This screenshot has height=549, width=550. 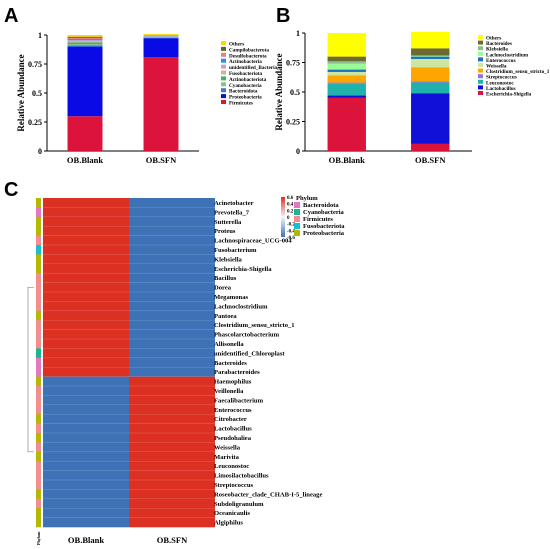 I want to click on heatmap-row-label: Roseobacter_clade_CHAB-I-5_lineage, so click(x=268, y=494).